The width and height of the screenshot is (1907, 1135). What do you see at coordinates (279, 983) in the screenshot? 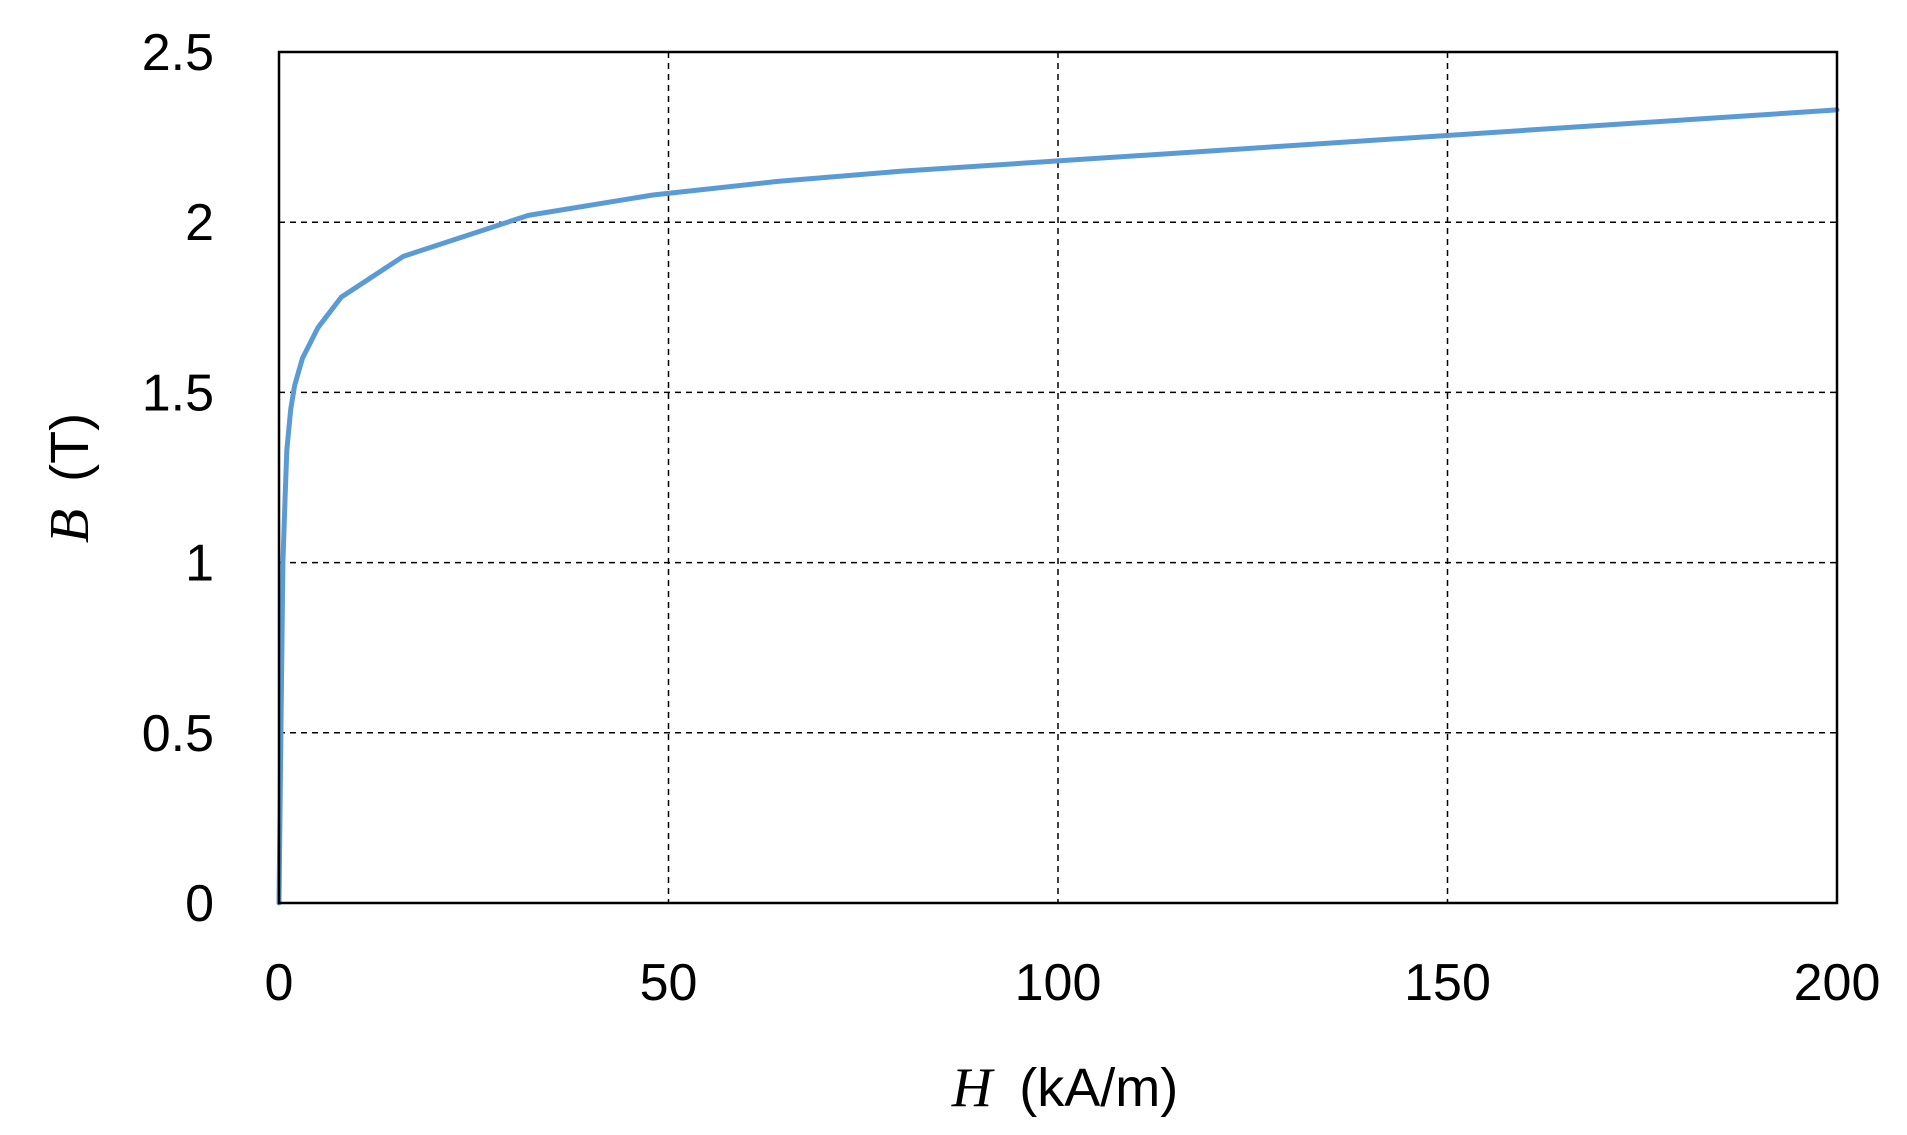
I see `x-tick-label-0: 0` at bounding box center [279, 983].